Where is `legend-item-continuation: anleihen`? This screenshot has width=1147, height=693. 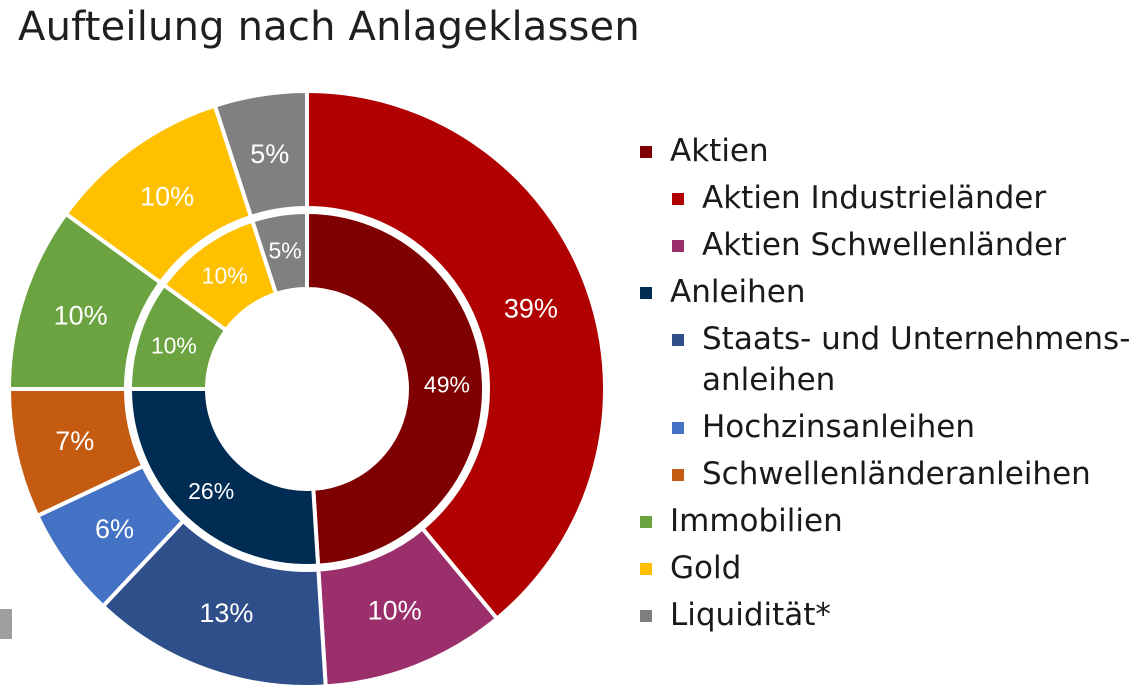 legend-item-continuation: anleihen is located at coordinates (884, 380).